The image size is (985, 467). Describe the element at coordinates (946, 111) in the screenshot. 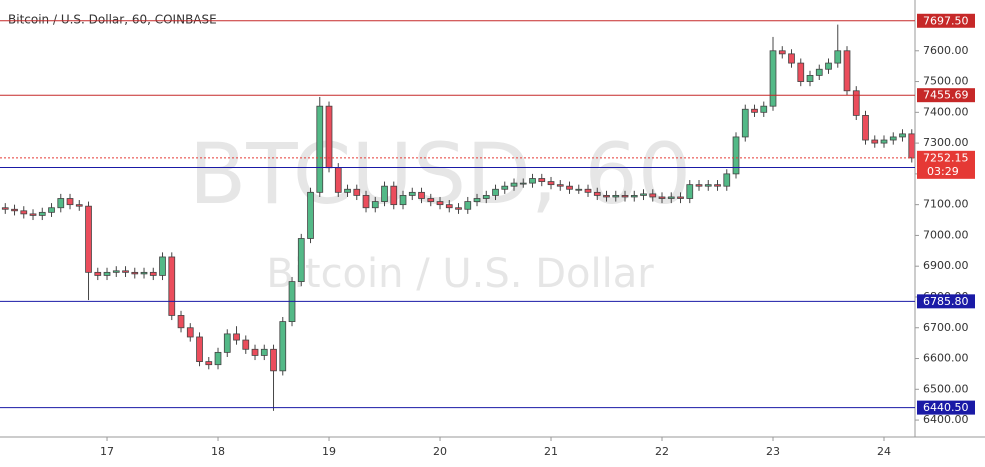

I see `y-tick-label: 7400.00` at that location.